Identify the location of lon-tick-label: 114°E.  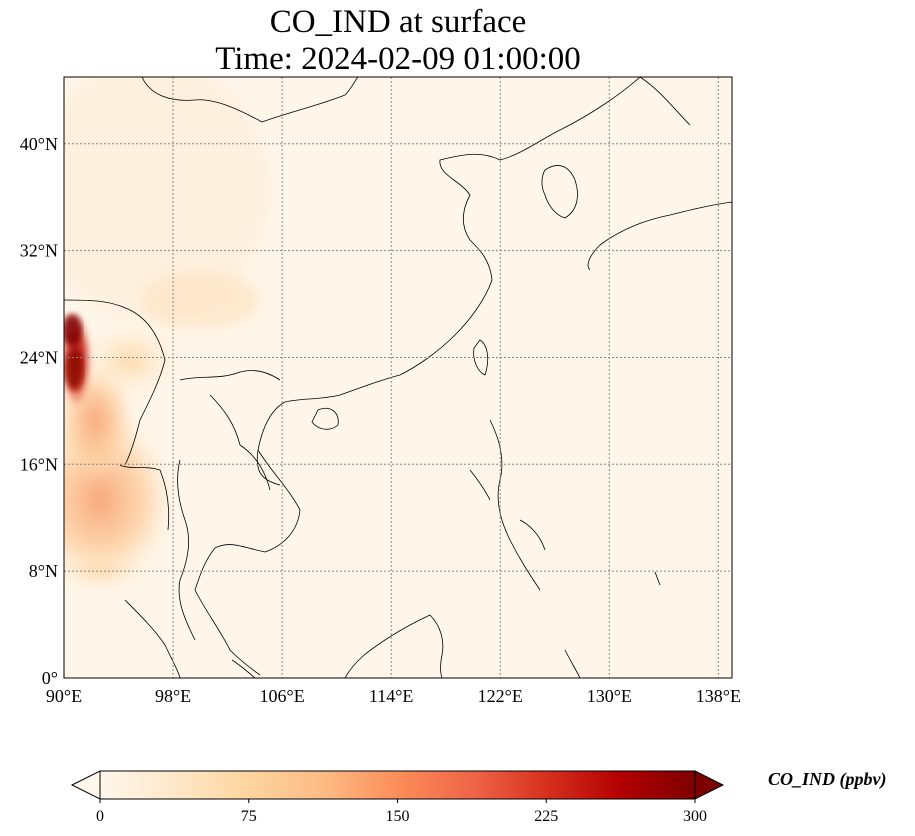
(391, 696).